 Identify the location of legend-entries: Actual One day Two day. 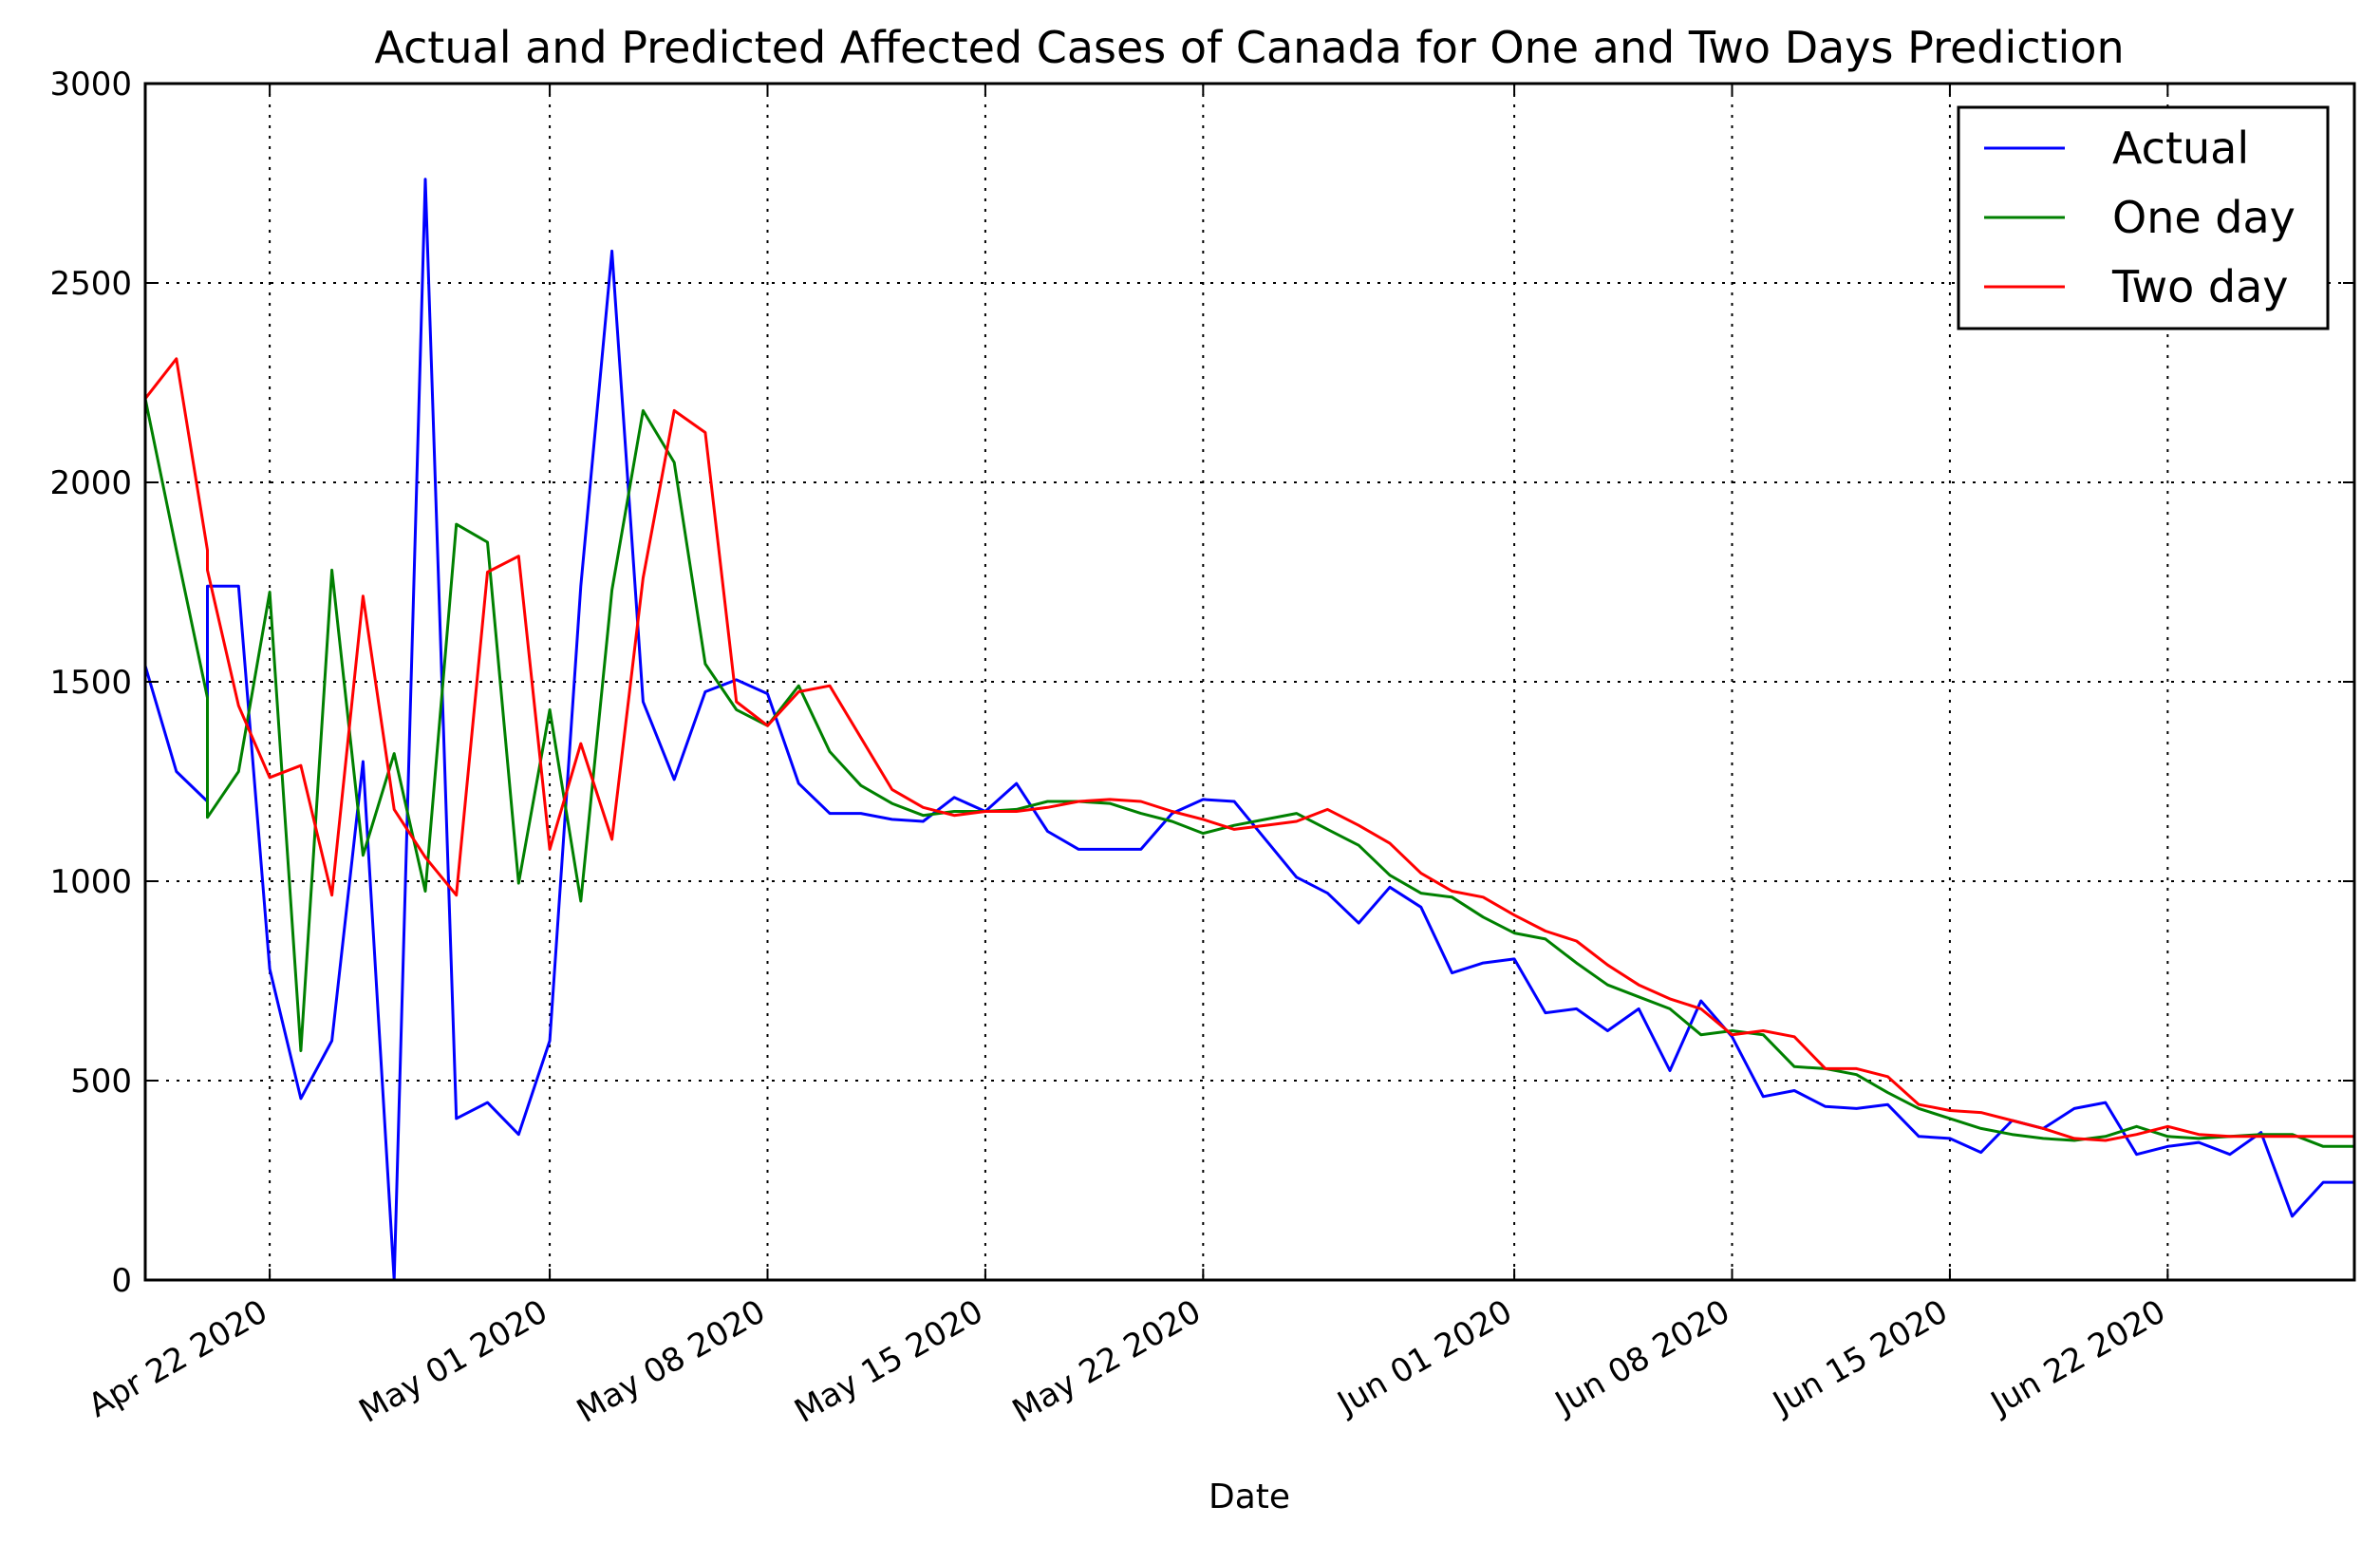
(2140, 217).